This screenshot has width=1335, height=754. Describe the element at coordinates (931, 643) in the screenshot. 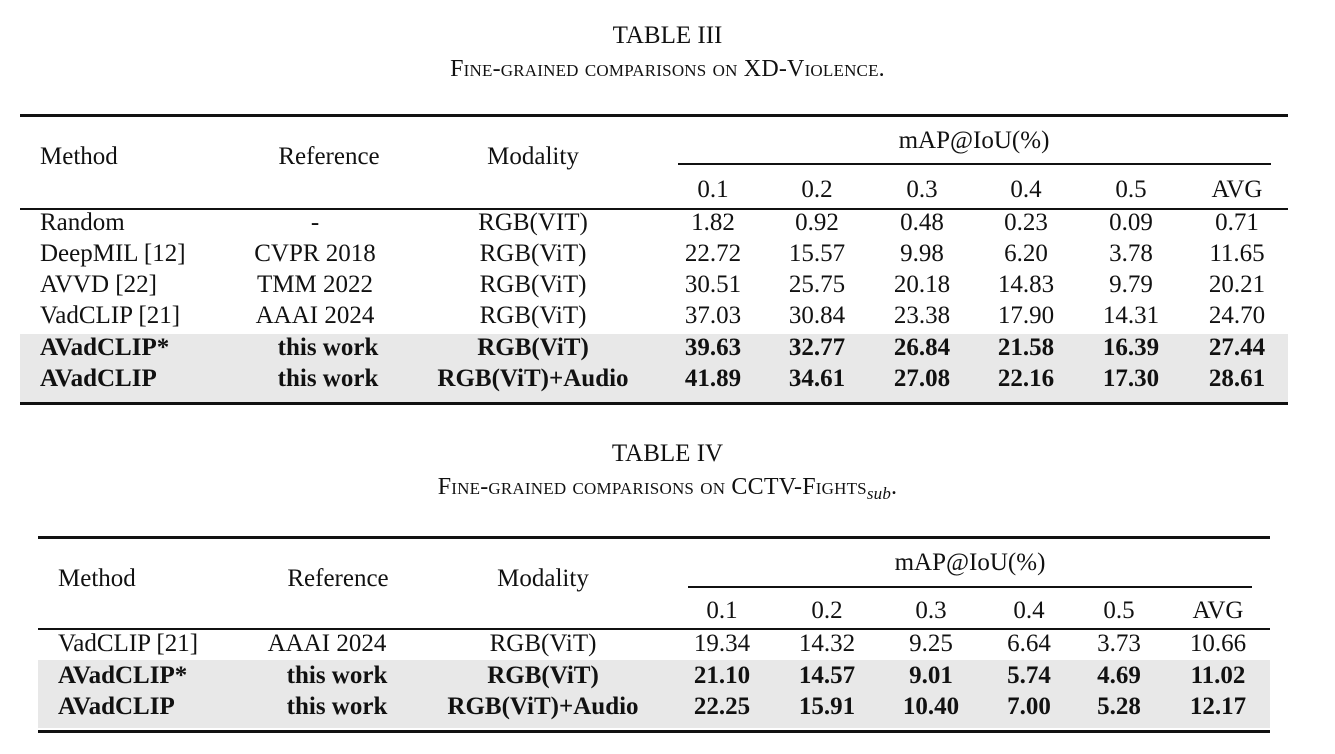

I see `cell-value: 9.25` at that location.